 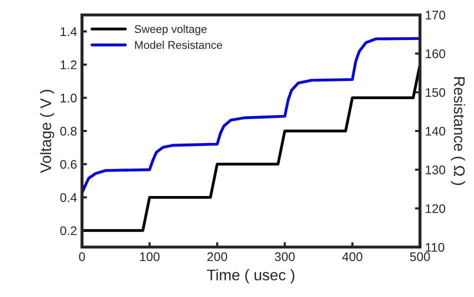 I want to click on x-tick-label: 500, so click(x=420, y=257).